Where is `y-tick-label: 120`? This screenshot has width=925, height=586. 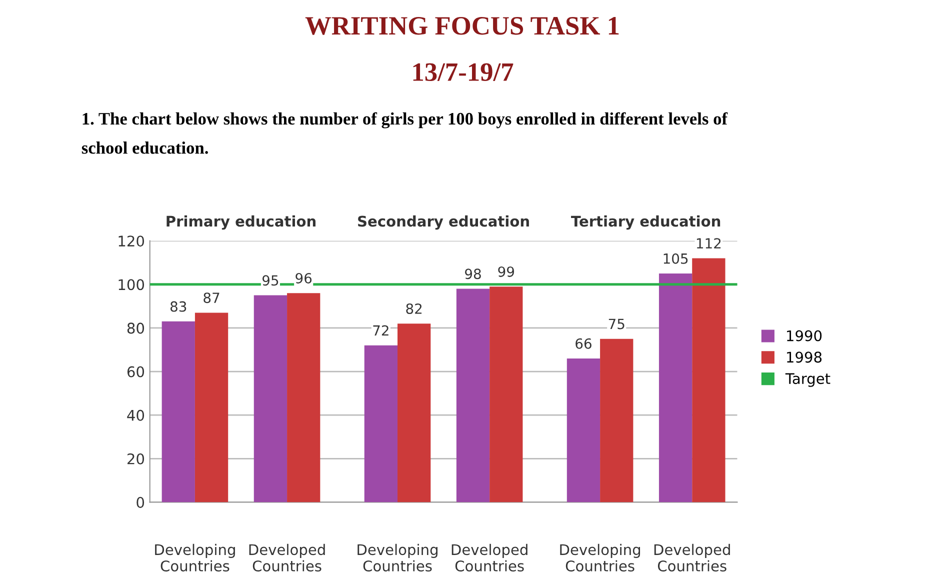
y-tick-label: 120 is located at coordinates (131, 241).